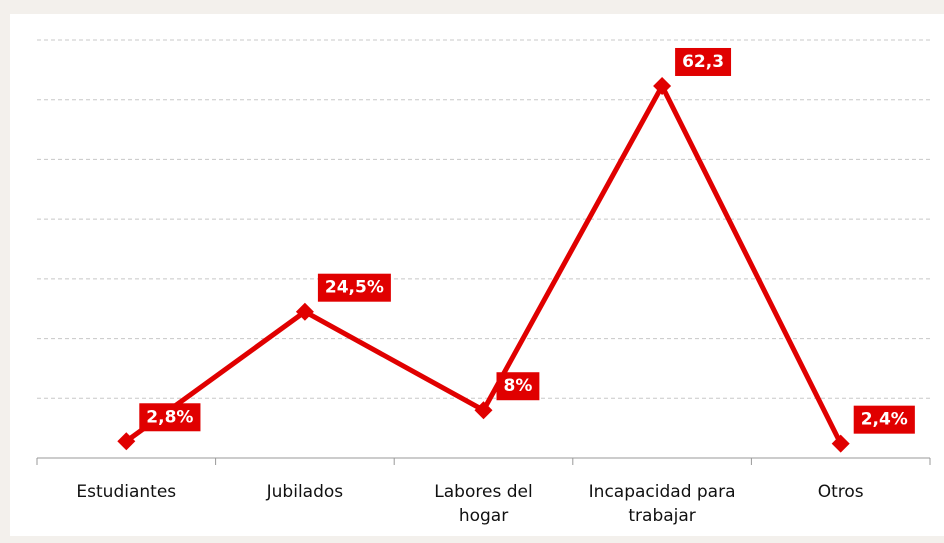  I want to click on x-tick-label: Labores del hogar, so click(483, 504).